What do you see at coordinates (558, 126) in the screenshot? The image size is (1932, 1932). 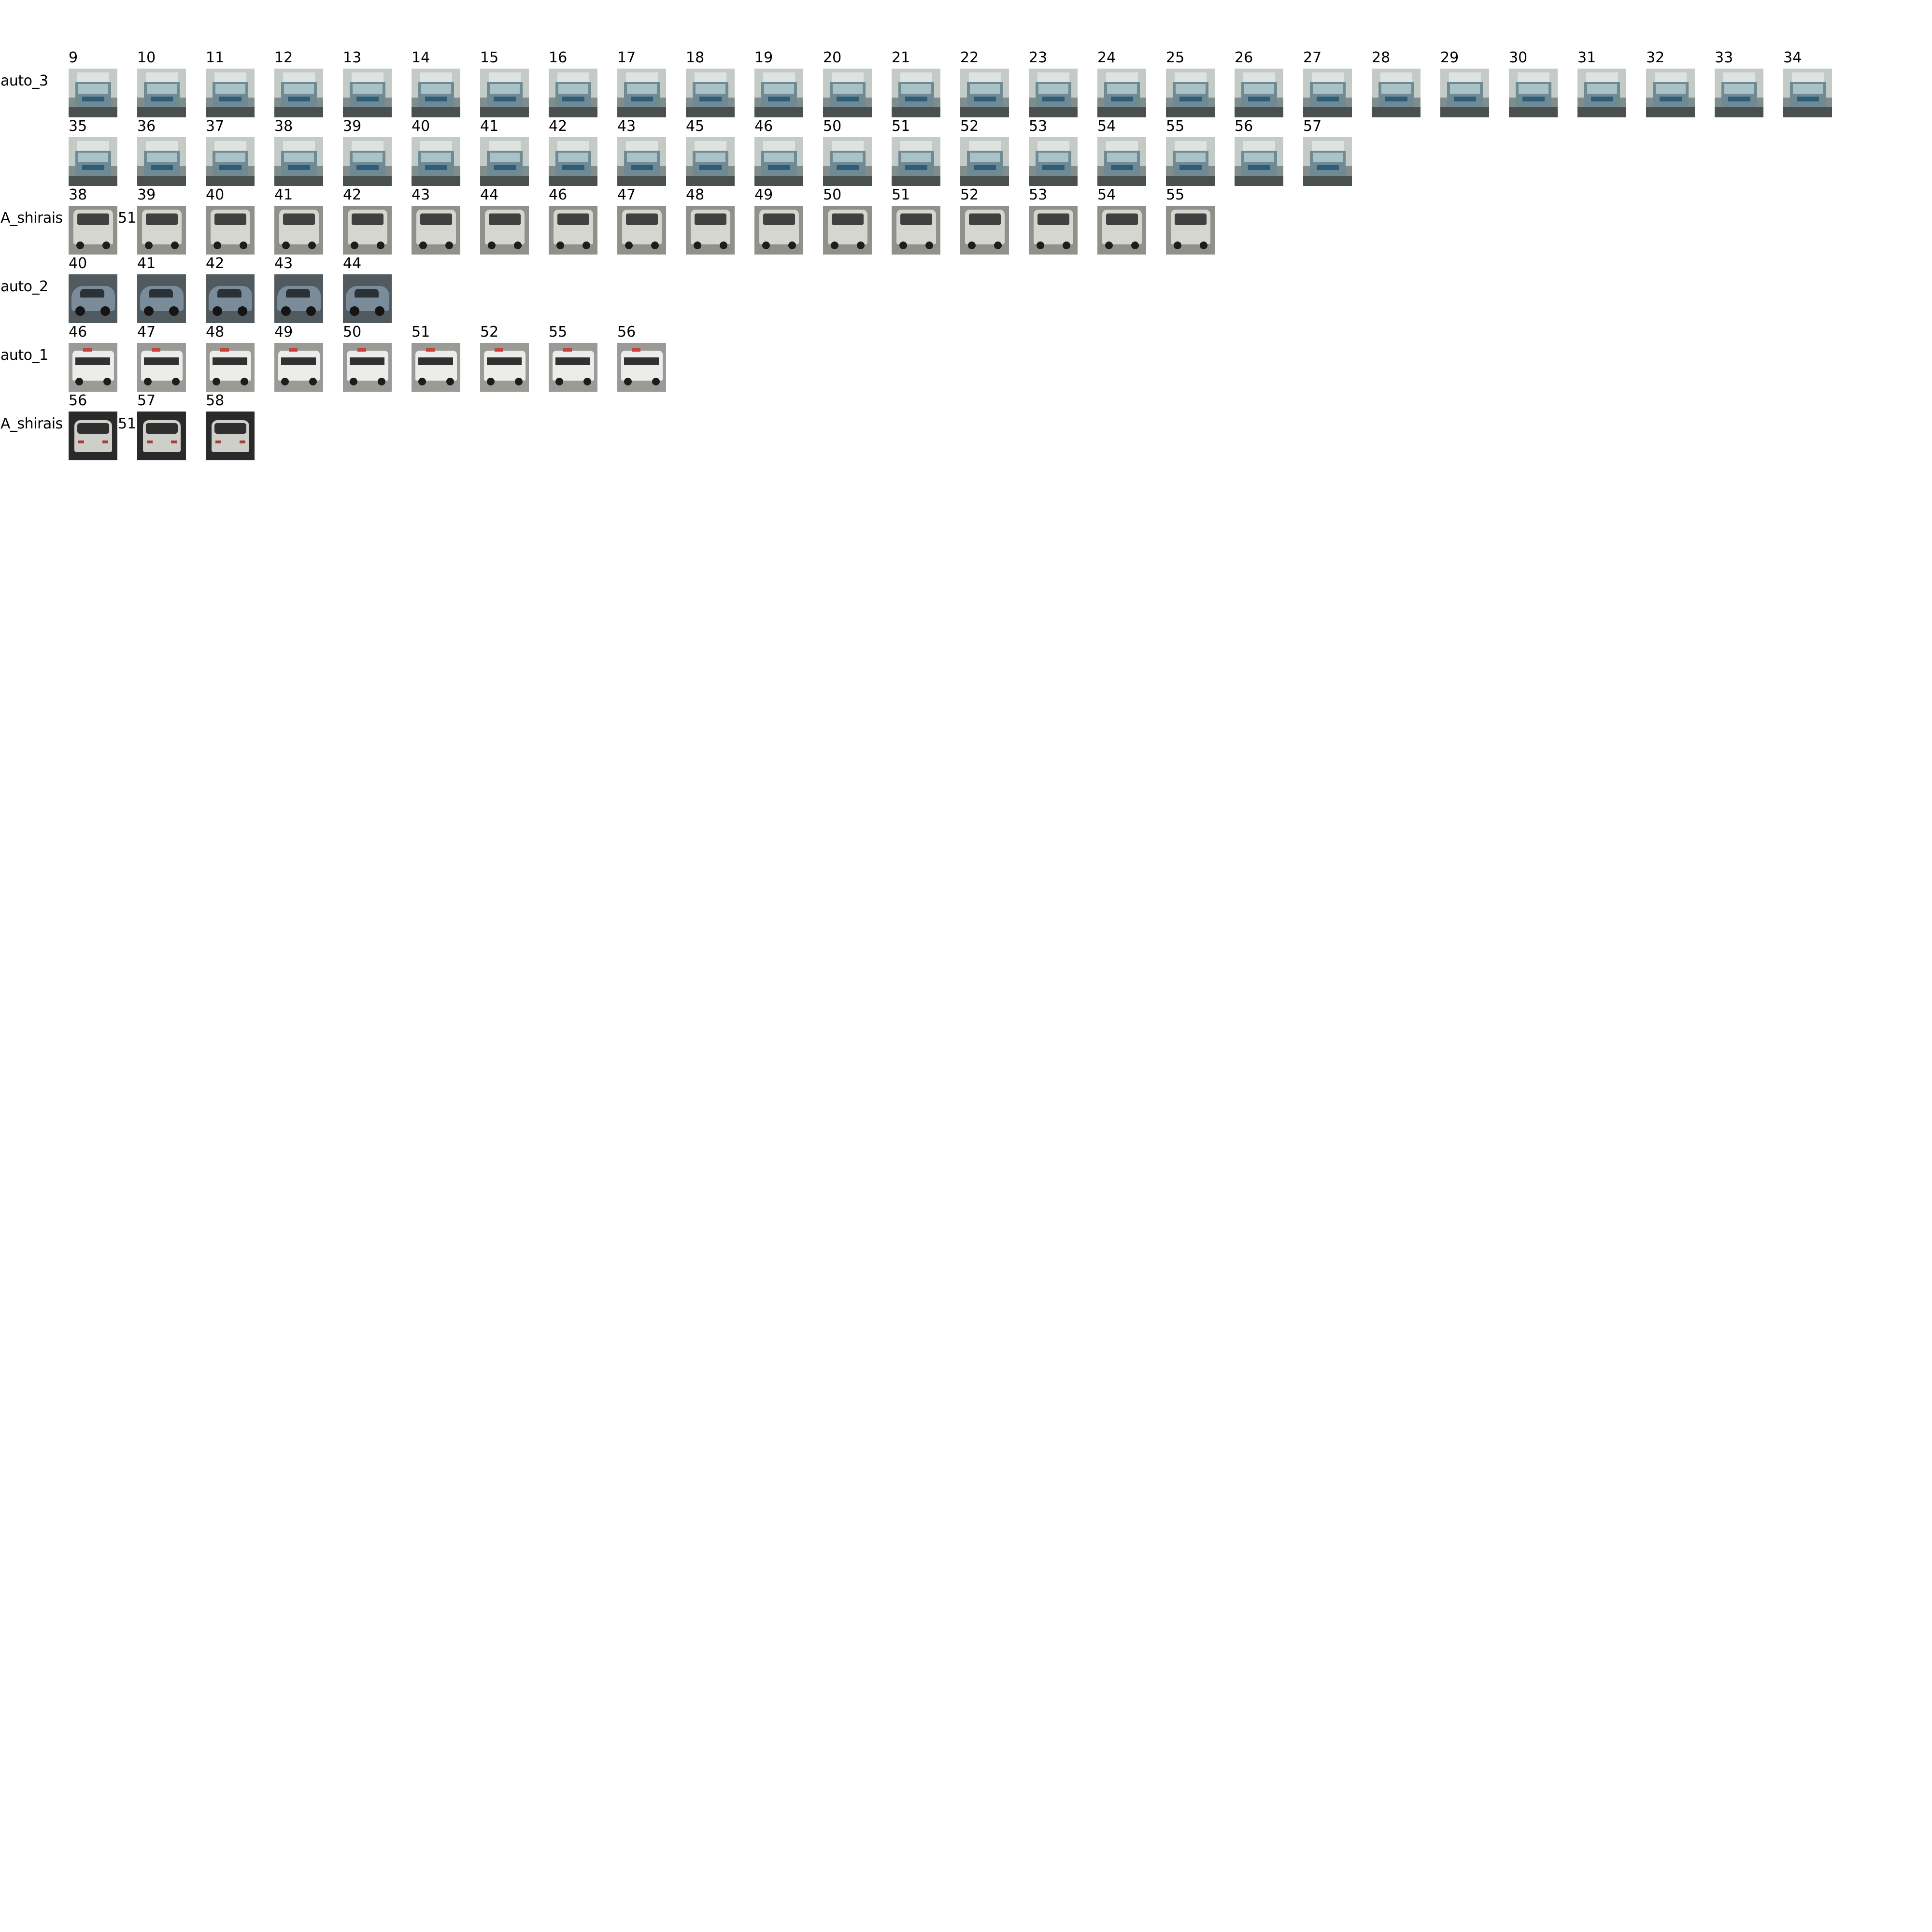 I see `frame-number: 42` at bounding box center [558, 126].